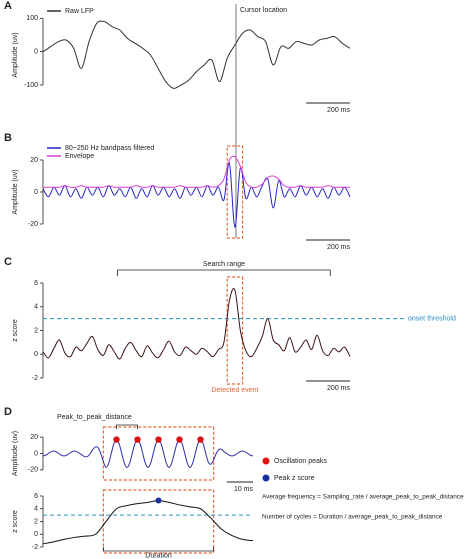 This screenshot has height=559, width=474. What do you see at coordinates (158, 555) in the screenshot?
I see `duration-label: Duration` at bounding box center [158, 555].